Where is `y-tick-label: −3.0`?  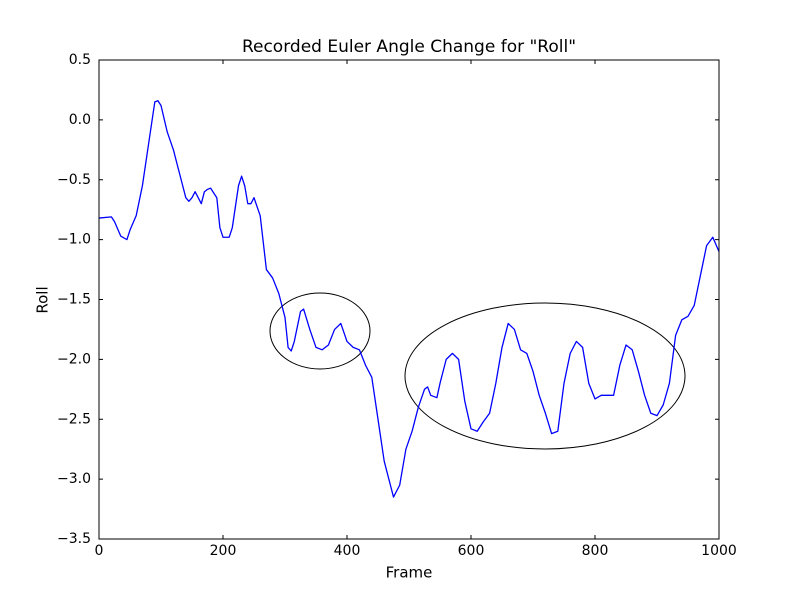 y-tick-label: −3.0 is located at coordinates (74, 479).